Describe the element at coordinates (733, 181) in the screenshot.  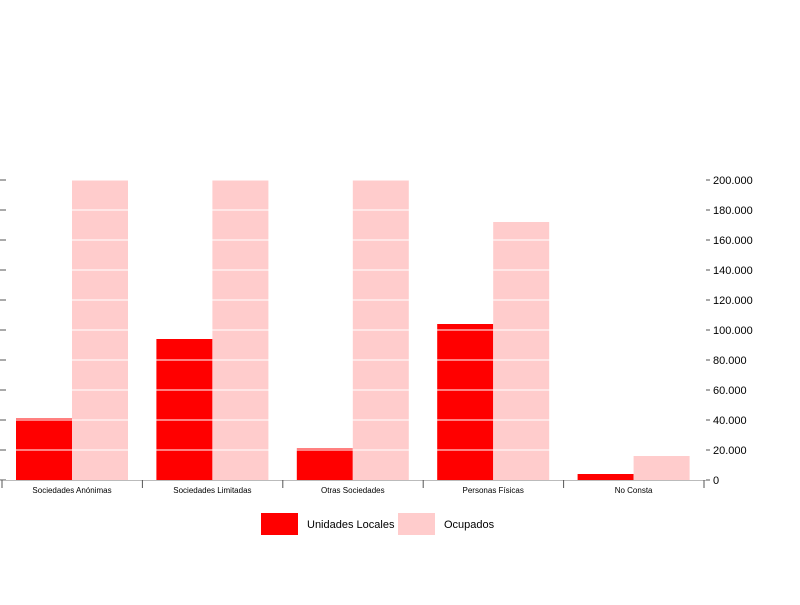
I see `y-tick-label-10: 200.000` at that location.